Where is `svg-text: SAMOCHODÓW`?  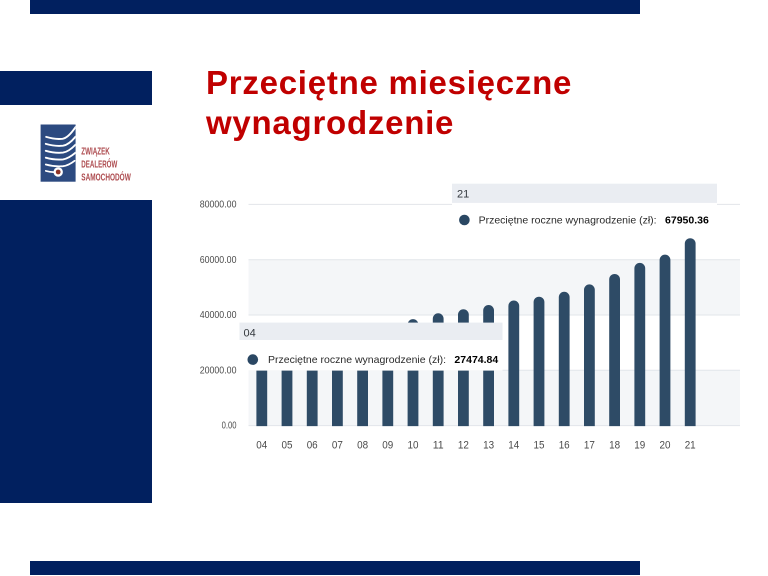
svg-text: SAMOCHODÓW is located at coordinates (106, 177).